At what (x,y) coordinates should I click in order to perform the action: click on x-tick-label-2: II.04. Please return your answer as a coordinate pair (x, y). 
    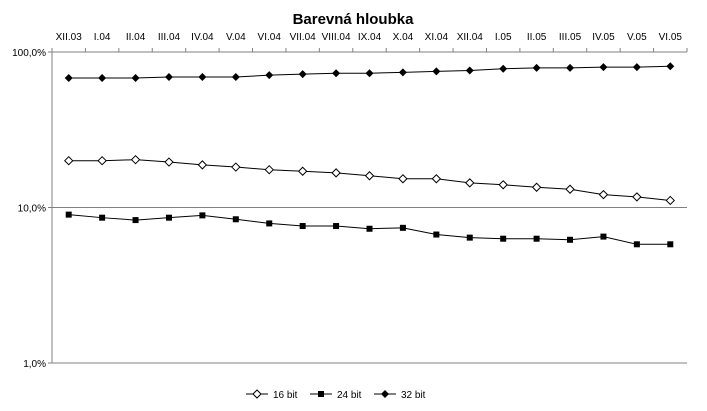
    Looking at the image, I should click on (136, 37).